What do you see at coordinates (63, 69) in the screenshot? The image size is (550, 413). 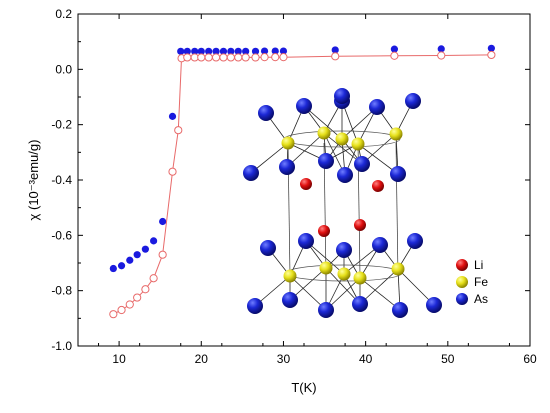 I see `y-tick-label: 0.0` at bounding box center [63, 69].